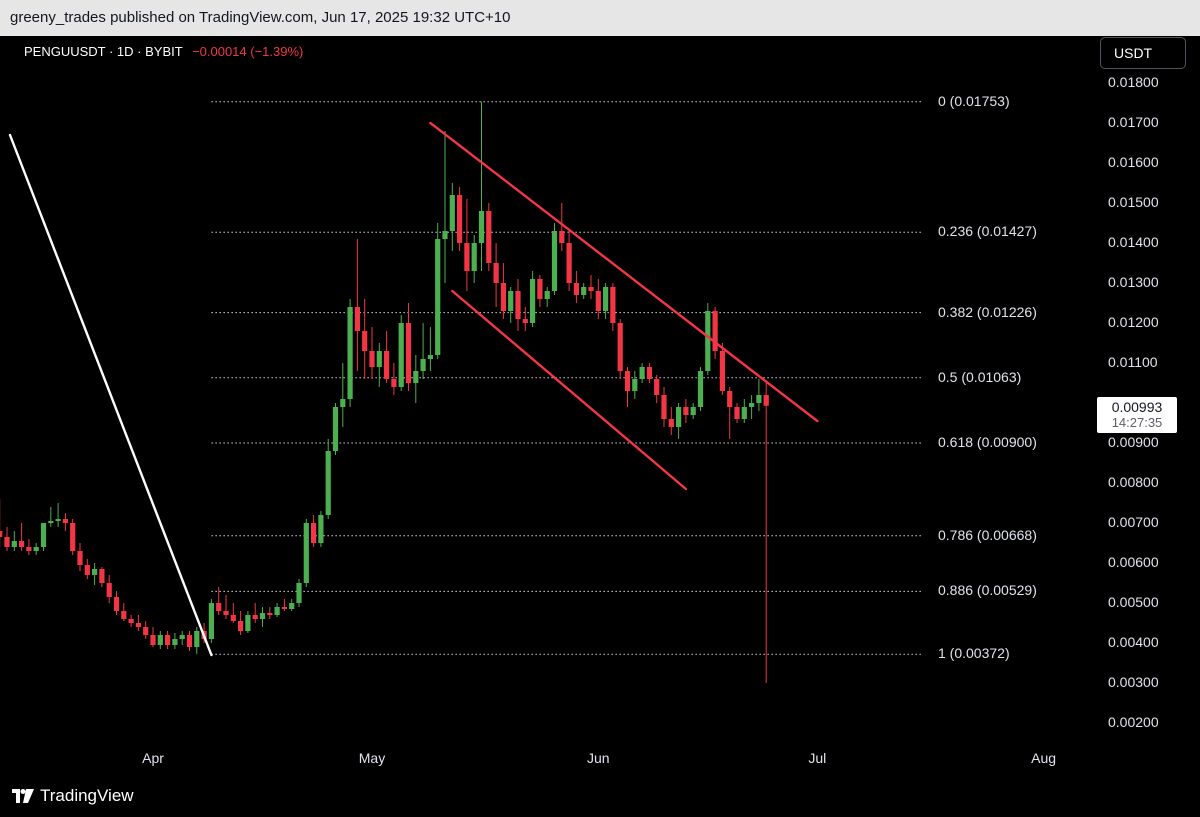  Describe the element at coordinates (974, 653) in the screenshot. I see `fib-label: 1 (0.00372)` at that location.